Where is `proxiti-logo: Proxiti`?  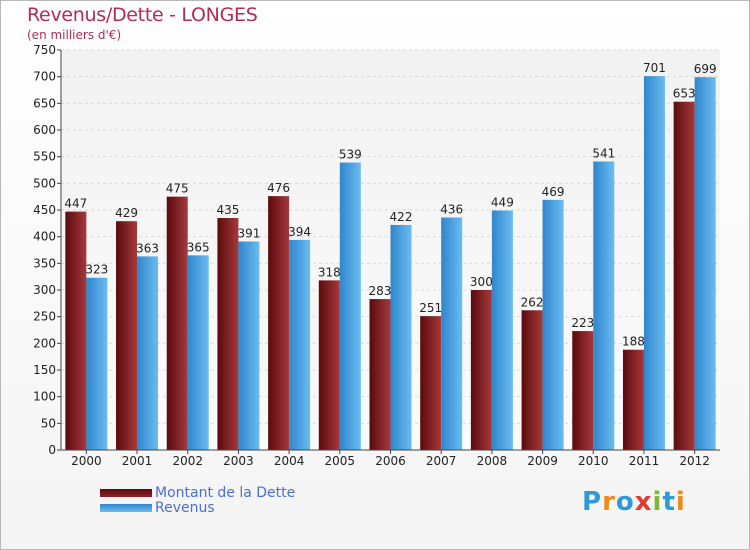
proxiti-logo: Proxiti is located at coordinates (634, 502).